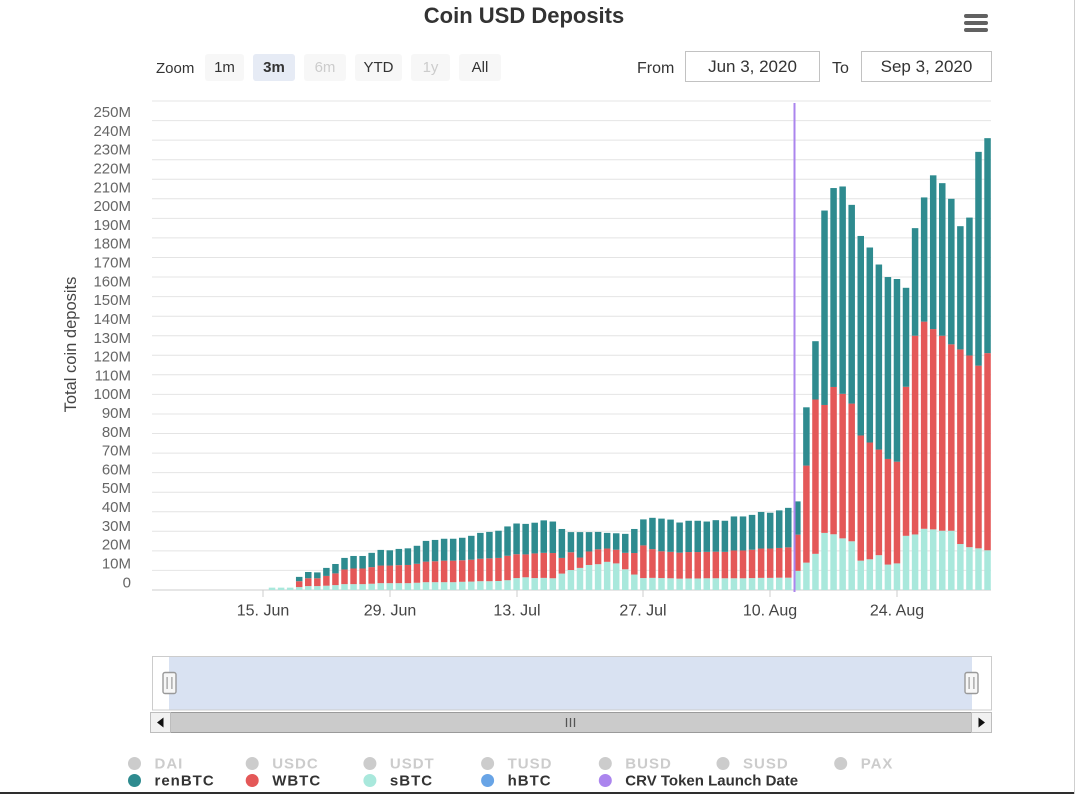 This screenshot has width=1080, height=794. Describe the element at coordinates (71, 345) in the screenshot. I see `svg-text: Total coin deposits` at that location.